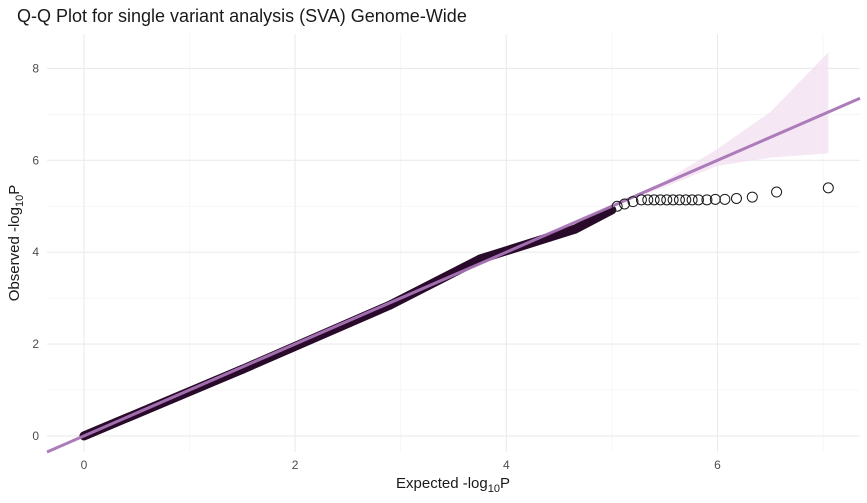 The width and height of the screenshot is (867, 503). What do you see at coordinates (717, 465) in the screenshot?
I see `x-tick-label: 6` at bounding box center [717, 465].